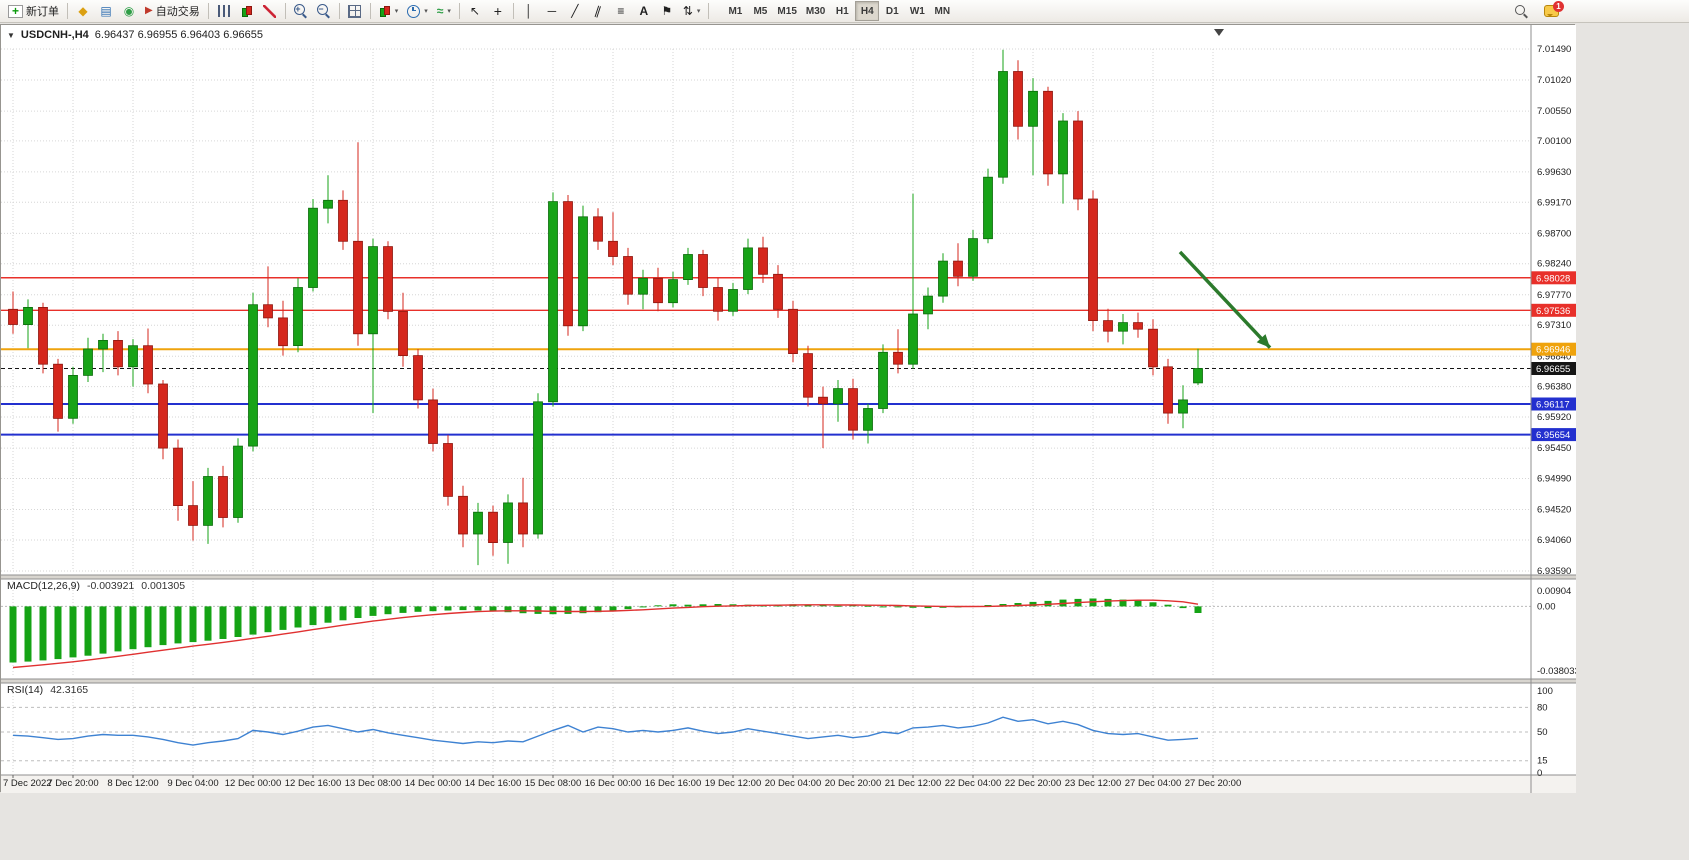  I want to click on channel-tool-button: ∥, so click(598, 11).